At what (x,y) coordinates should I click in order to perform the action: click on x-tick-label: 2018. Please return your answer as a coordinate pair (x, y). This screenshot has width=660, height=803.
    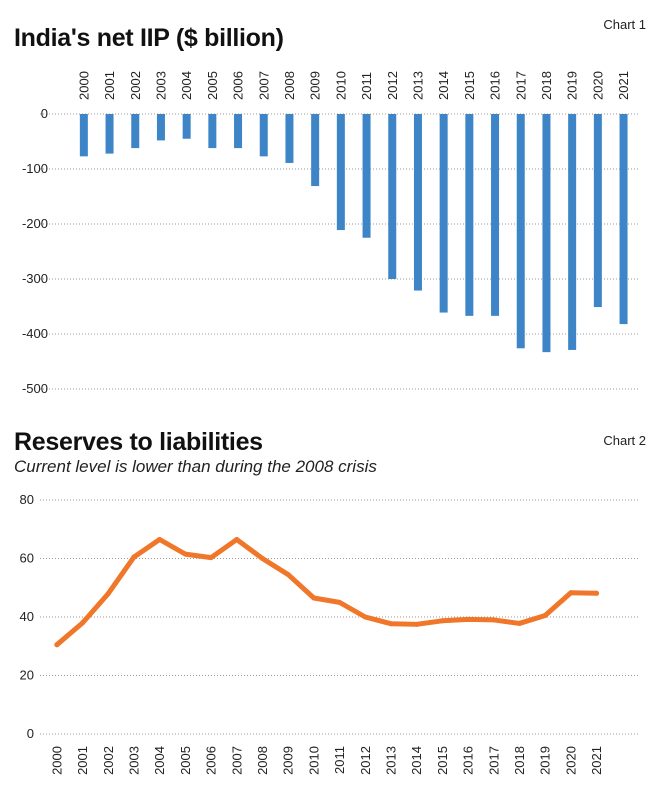
    Looking at the image, I should click on (519, 760).